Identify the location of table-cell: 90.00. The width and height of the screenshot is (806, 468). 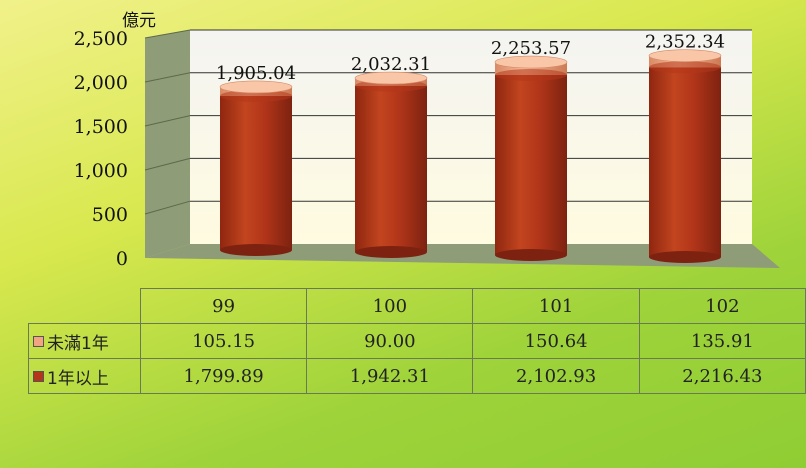
(390, 341).